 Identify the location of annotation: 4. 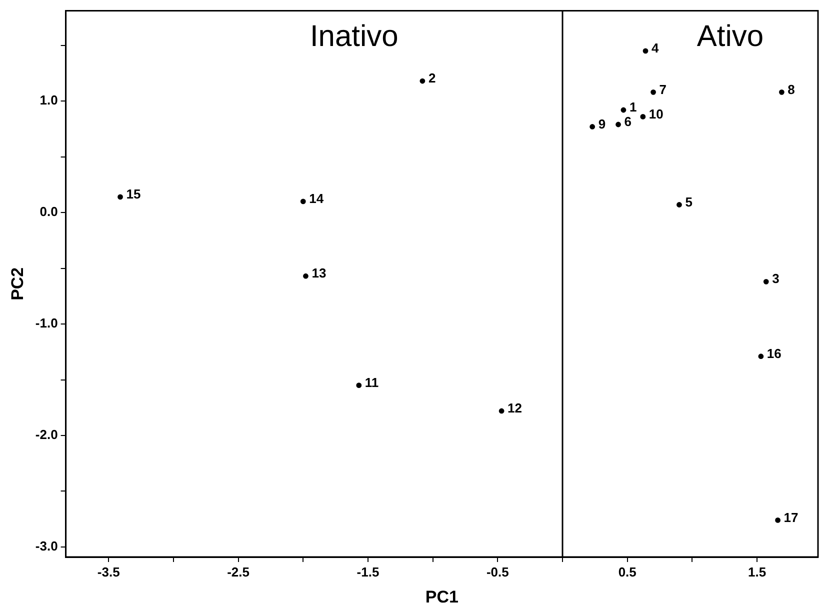
(656, 48).